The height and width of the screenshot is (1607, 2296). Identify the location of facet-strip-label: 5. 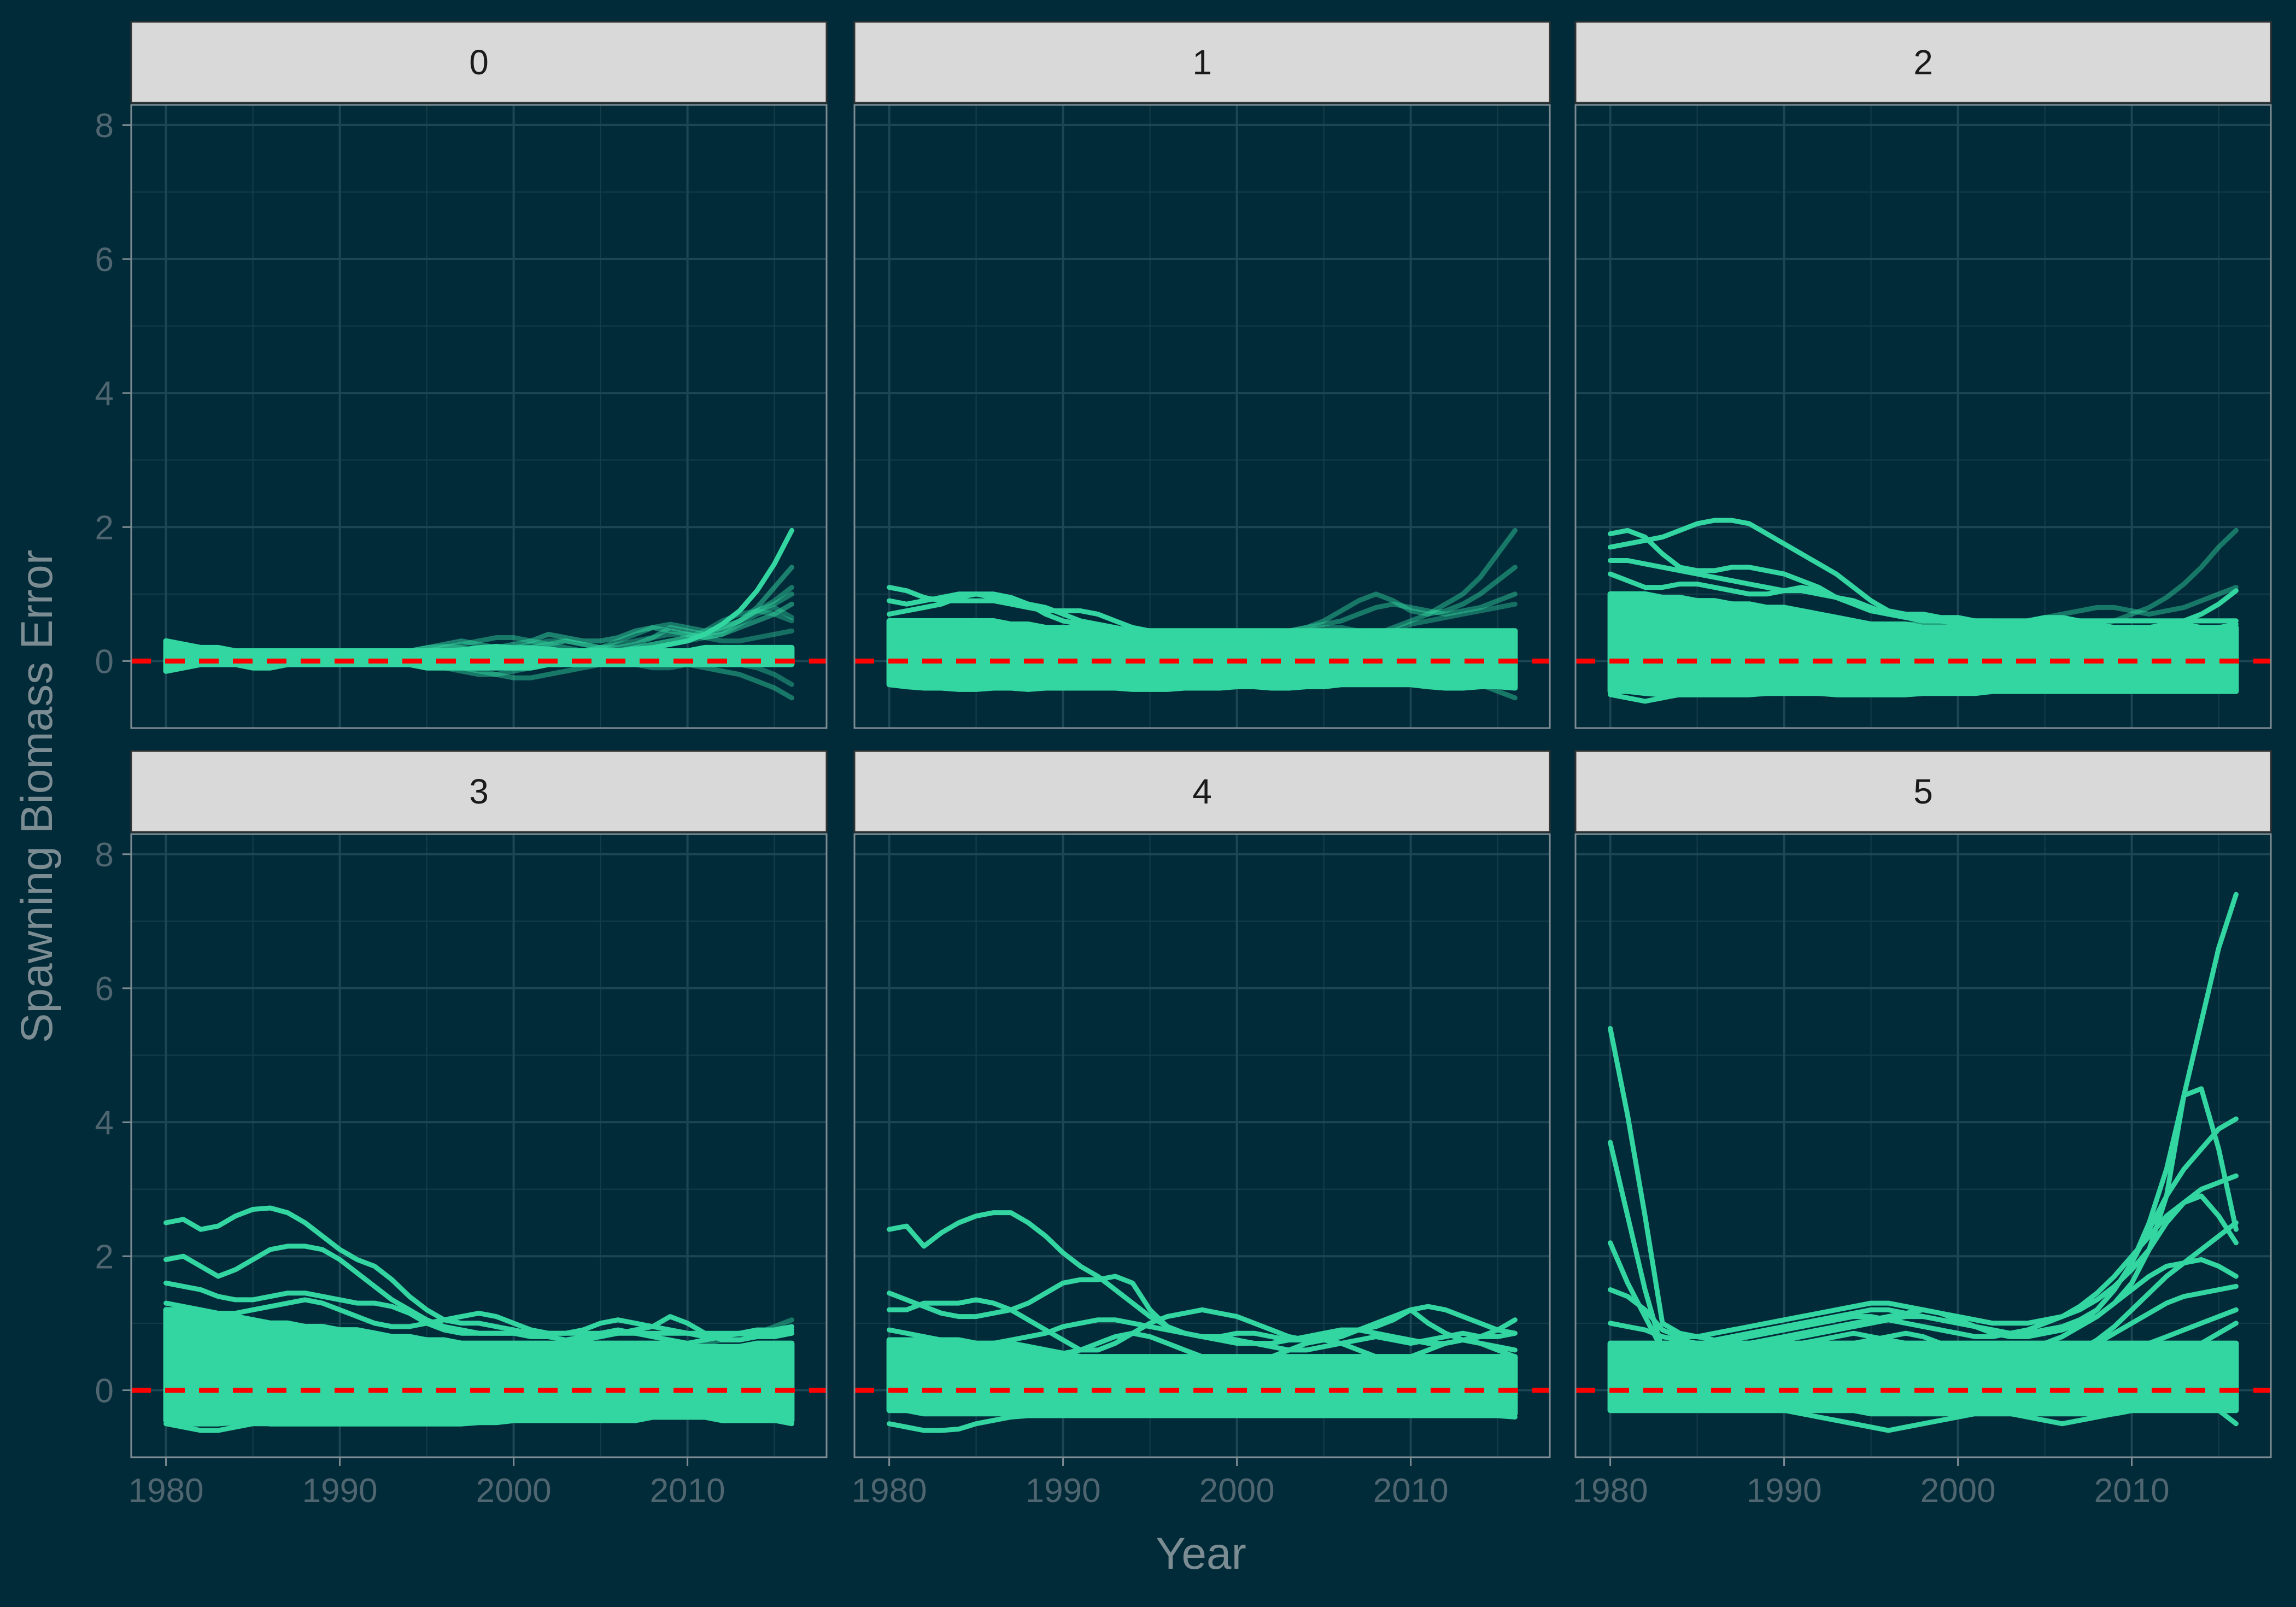
(1923, 792).